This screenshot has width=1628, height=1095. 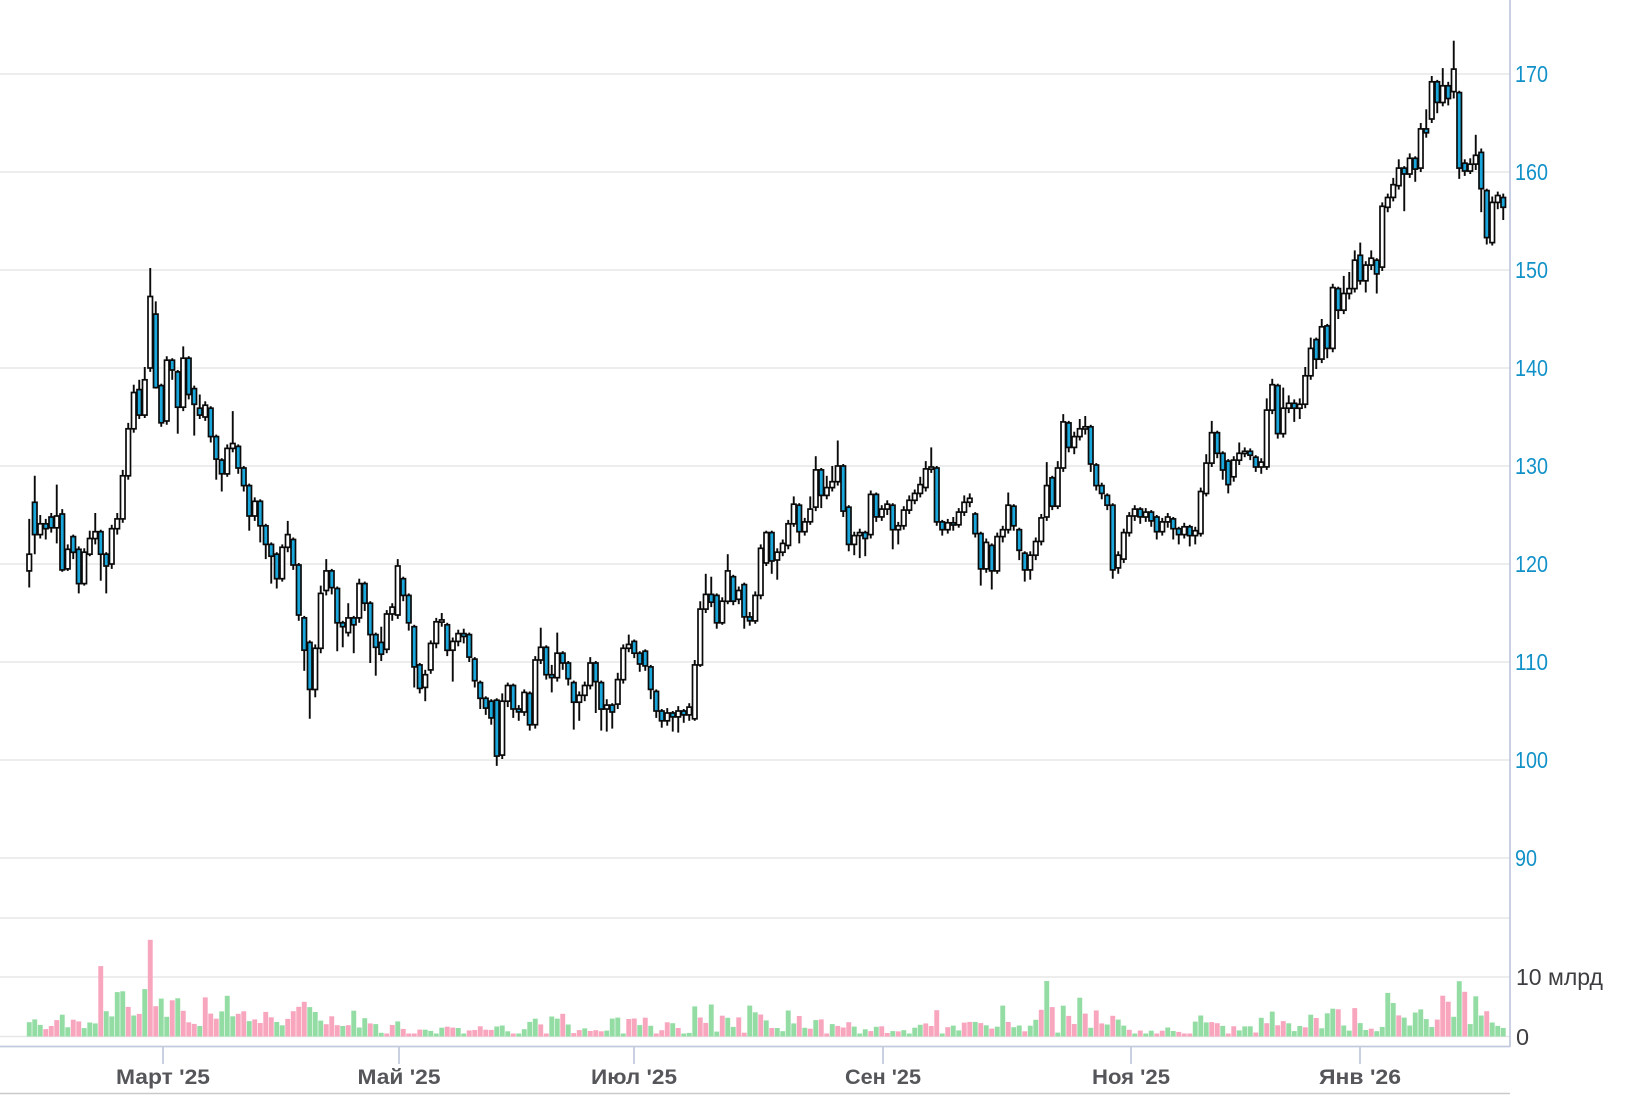 What do you see at coordinates (1522, 1037) in the screenshot?
I see `svg-text: 0` at bounding box center [1522, 1037].